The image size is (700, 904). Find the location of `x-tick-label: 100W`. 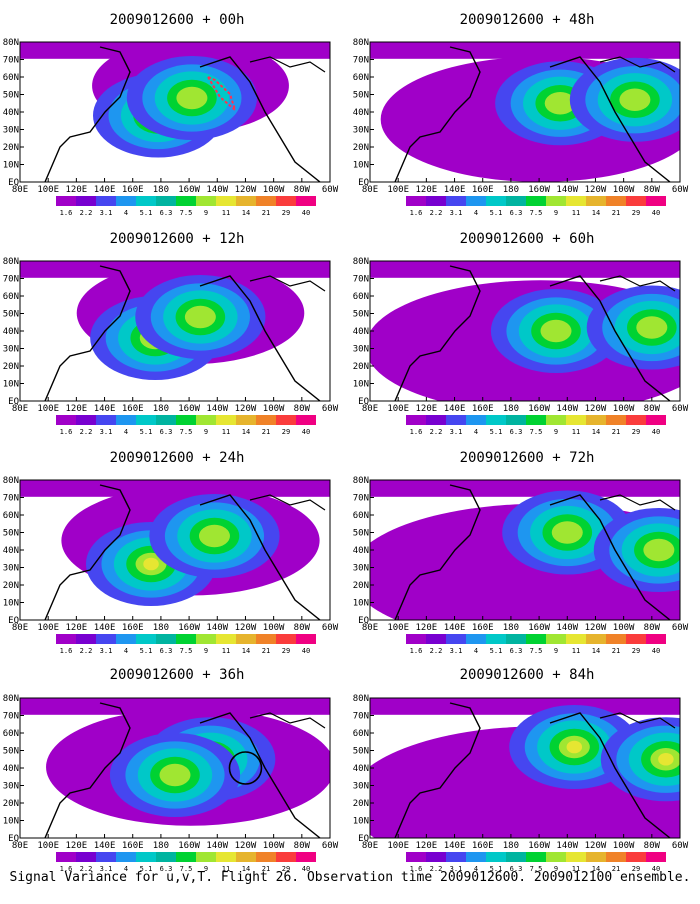

x-tick-label: 100W is located at coordinates (274, 628).